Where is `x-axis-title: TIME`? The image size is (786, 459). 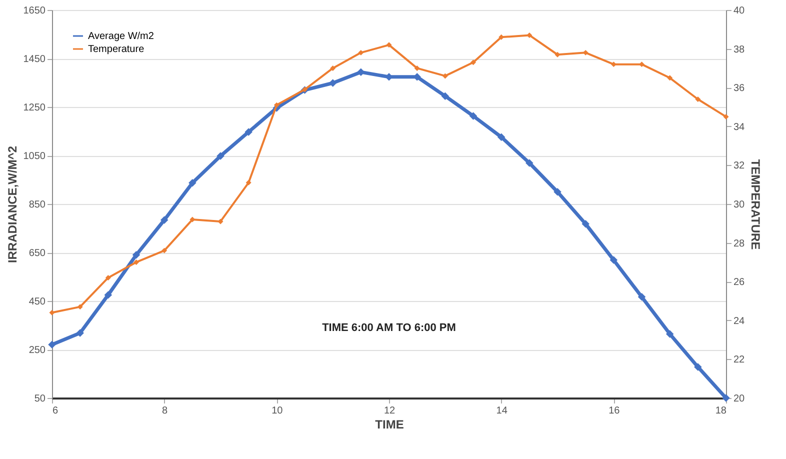 x-axis-title: TIME is located at coordinates (389, 425).